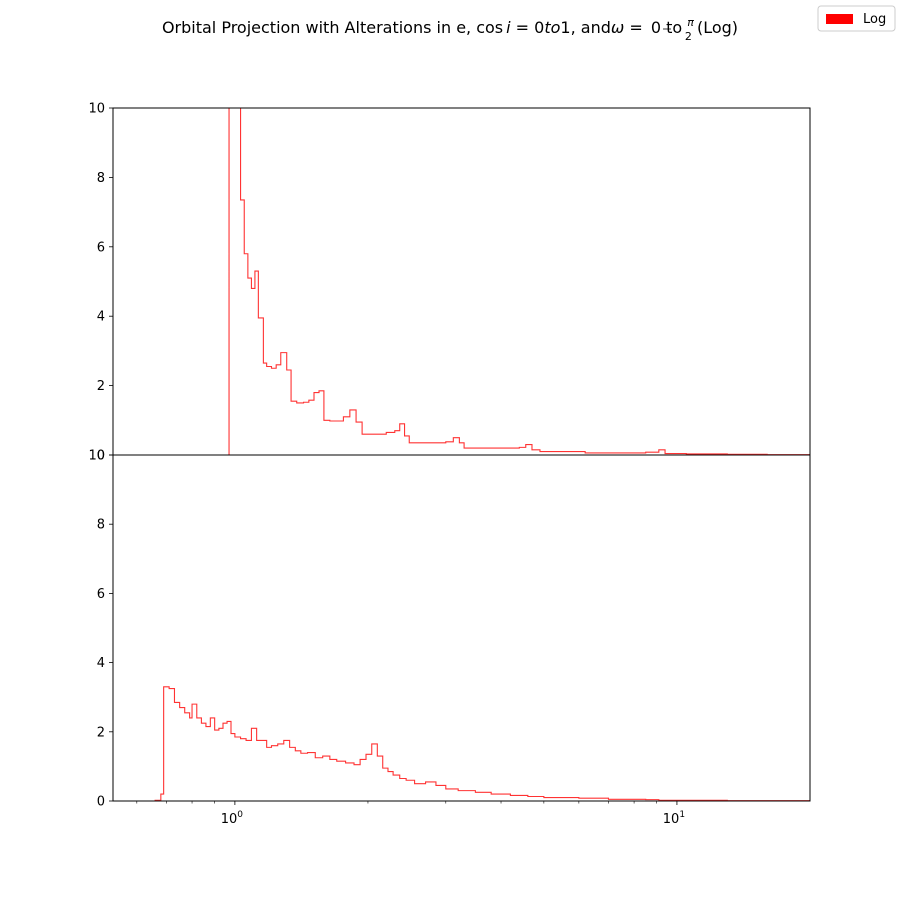  What do you see at coordinates (552, 27) in the screenshot?
I see `title-to-italic: to` at bounding box center [552, 27].